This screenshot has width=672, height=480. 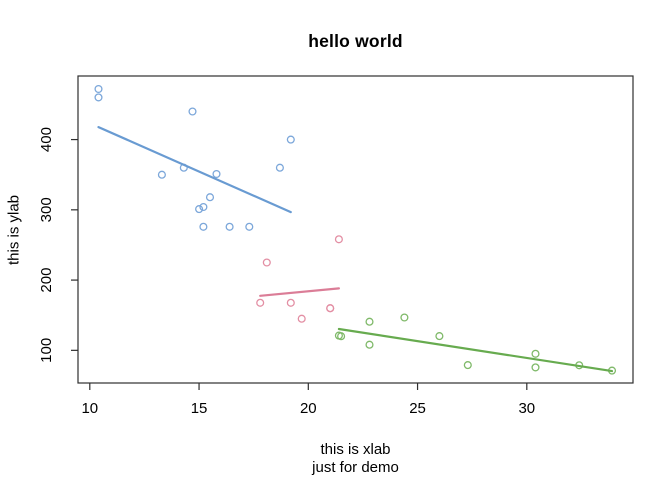 What do you see at coordinates (299, 292) in the screenshot?
I see `trend-line-pink-group` at bounding box center [299, 292].